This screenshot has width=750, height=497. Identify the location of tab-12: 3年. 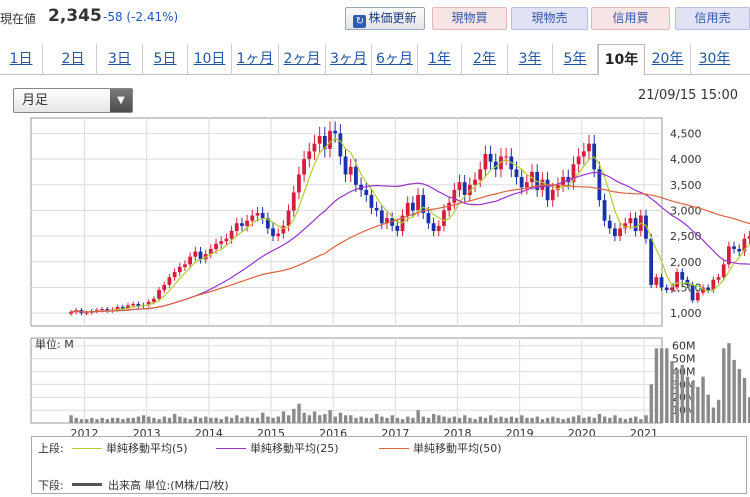
(530, 59).